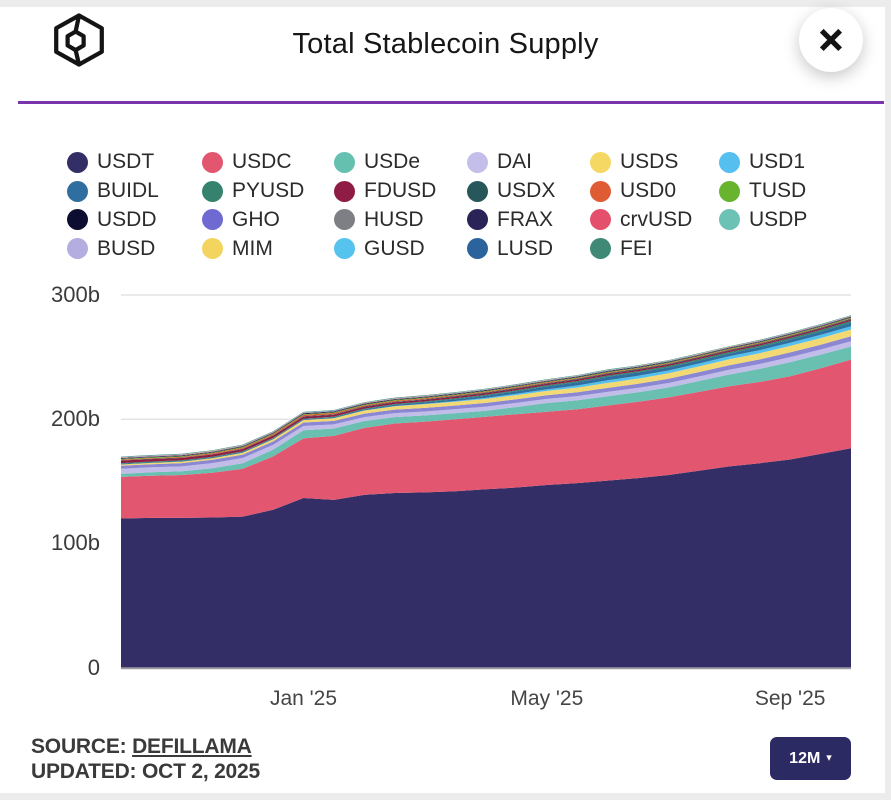  I want to click on legend-item-USD0: USD0, so click(654, 191).